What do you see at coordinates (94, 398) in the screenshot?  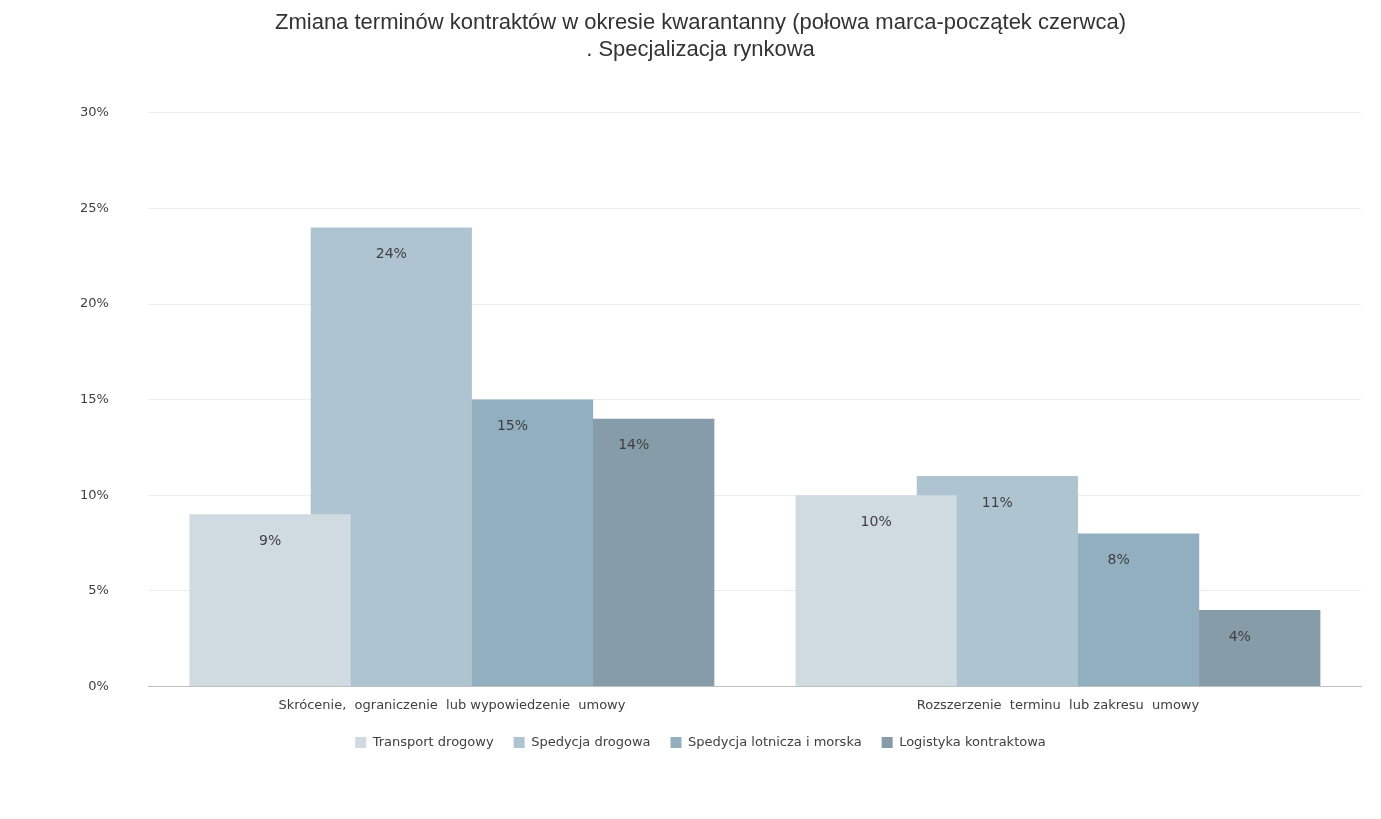 I see `y-tick-label: 15%` at bounding box center [94, 398].